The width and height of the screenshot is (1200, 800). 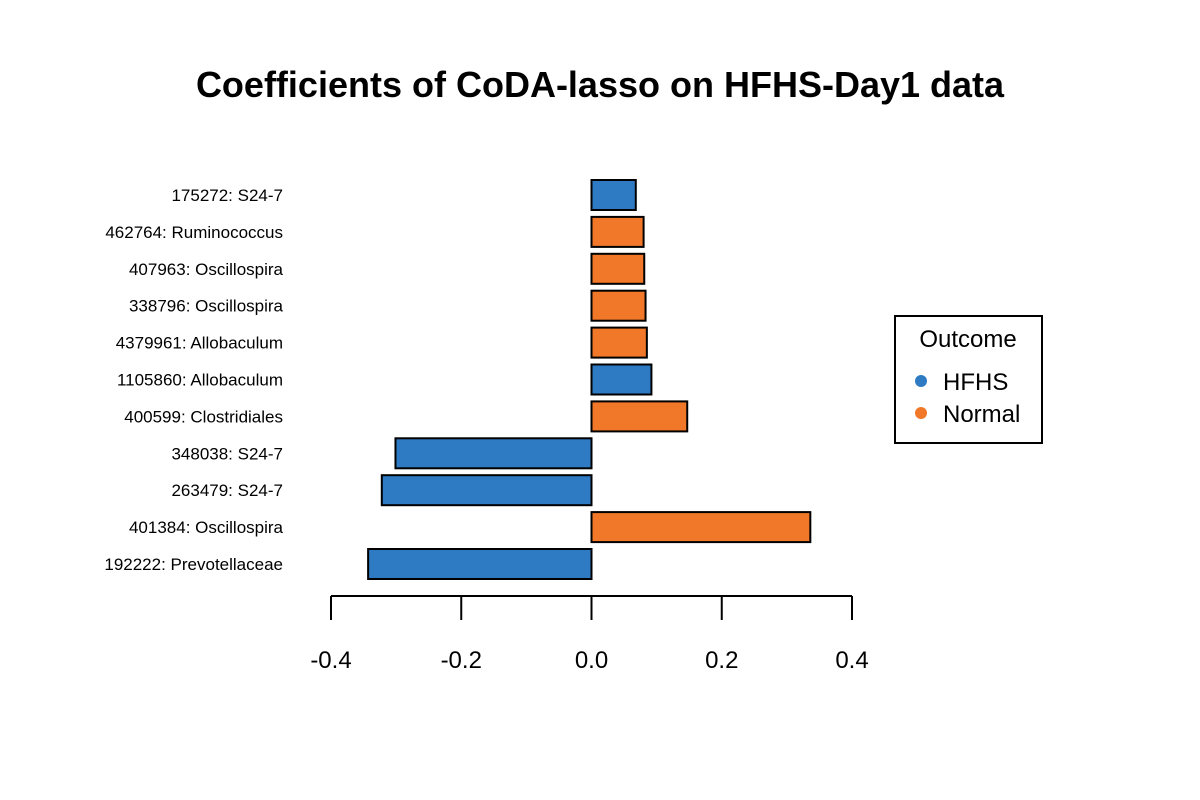 I want to click on x-tick-label: -0.4, so click(x=330, y=660).